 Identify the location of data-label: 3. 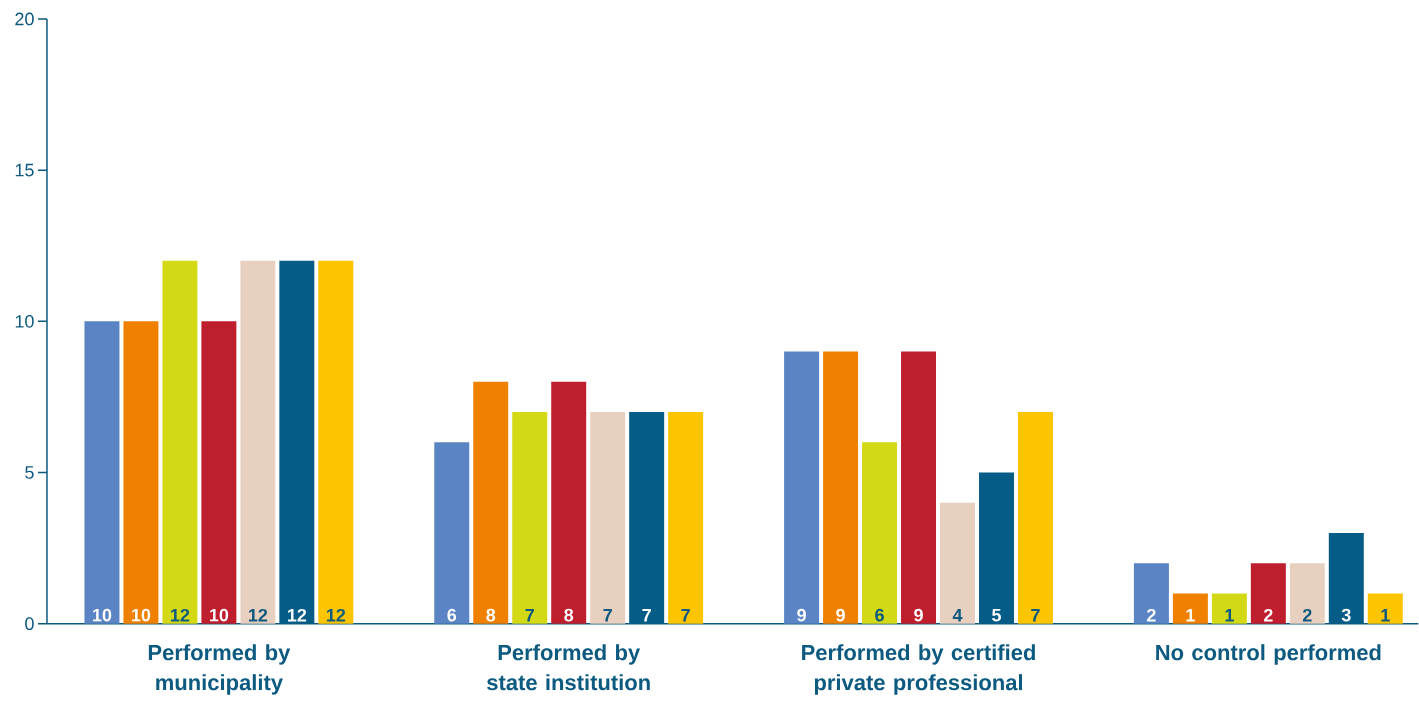
(1346, 615).